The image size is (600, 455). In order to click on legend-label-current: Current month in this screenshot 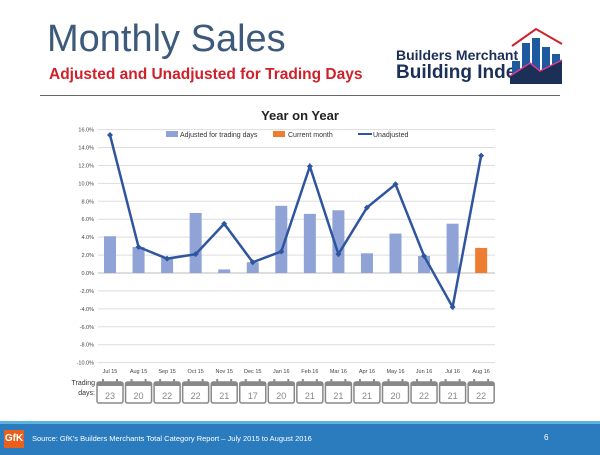, I will do `click(310, 135)`.